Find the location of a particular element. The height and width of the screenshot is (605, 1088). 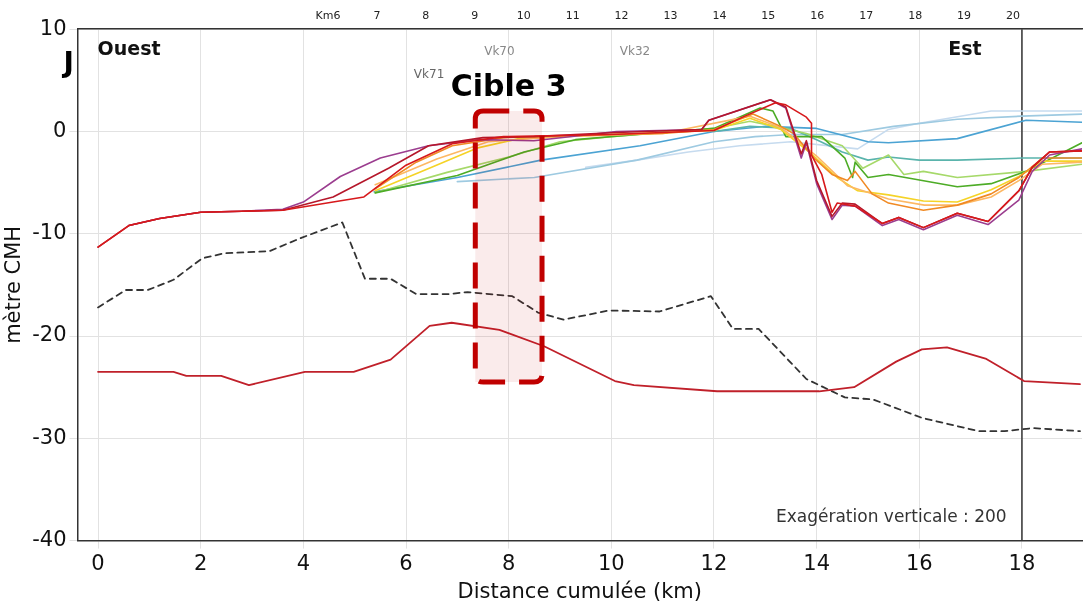

x2-tick-label: 7 is located at coordinates (377, 16).